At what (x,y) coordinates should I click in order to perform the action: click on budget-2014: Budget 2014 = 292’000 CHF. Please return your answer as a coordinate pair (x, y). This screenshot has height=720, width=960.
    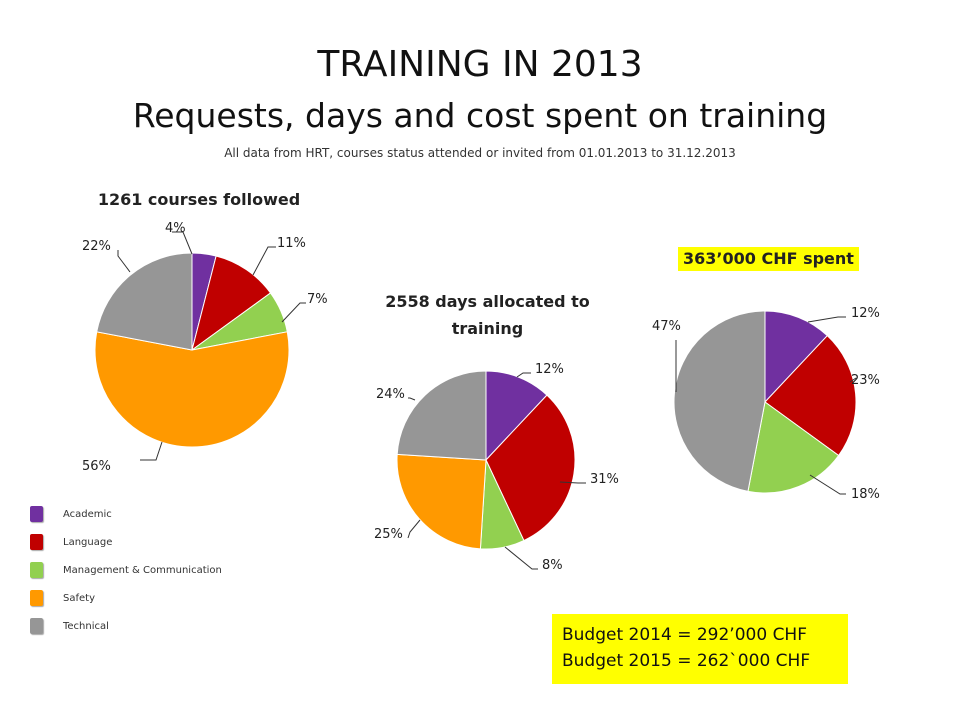
    Looking at the image, I should click on (684, 635).